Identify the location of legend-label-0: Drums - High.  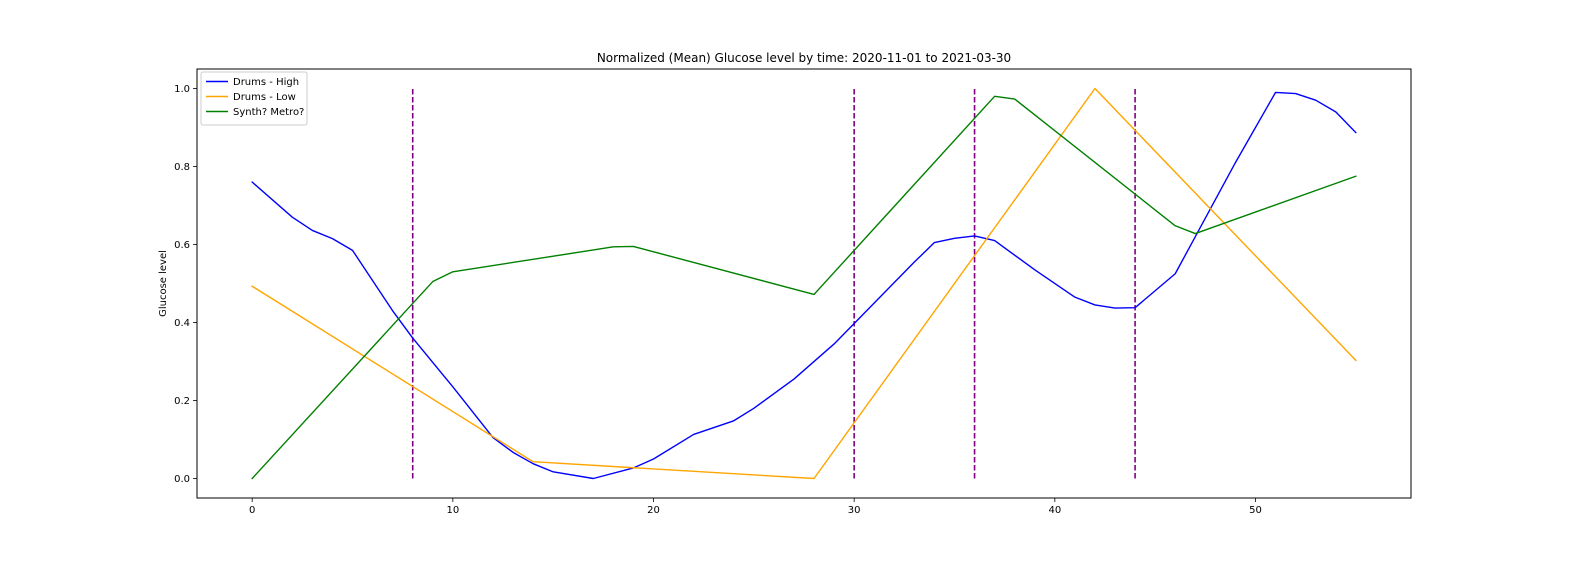
(266, 82).